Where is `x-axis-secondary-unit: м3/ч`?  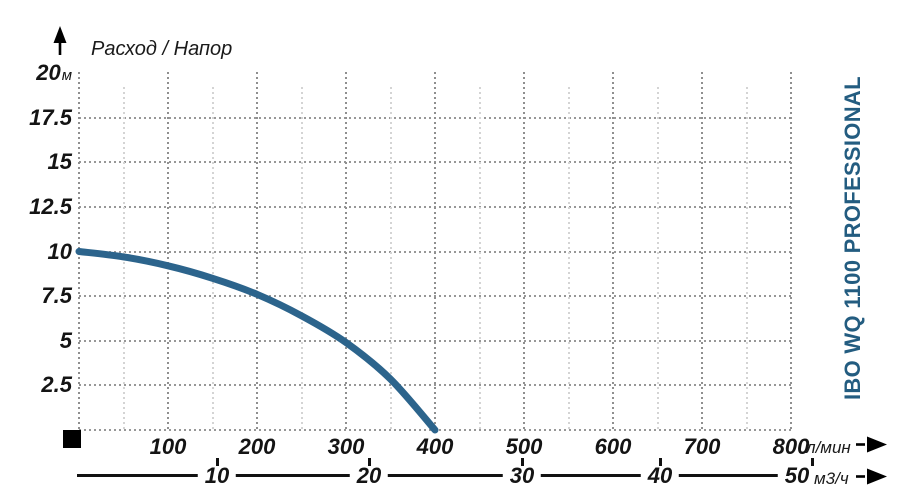
x-axis-secondary-unit: м3/ч is located at coordinates (831, 478).